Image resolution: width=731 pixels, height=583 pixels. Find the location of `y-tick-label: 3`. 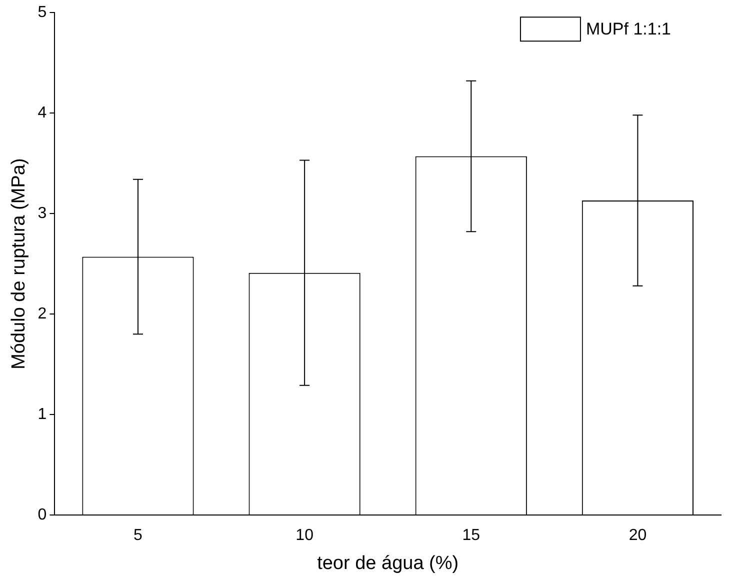

y-tick-label: 3 is located at coordinates (42, 213).